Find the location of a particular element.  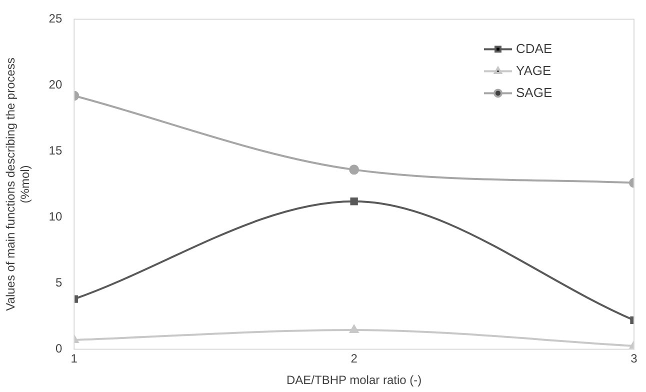

x-tick-label: 1 is located at coordinates (74, 359).